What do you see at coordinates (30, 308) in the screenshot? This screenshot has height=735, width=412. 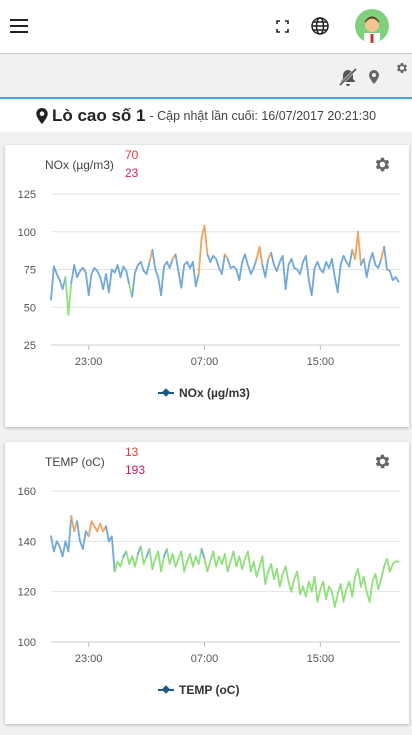 I see `y-tick-label: 50` at bounding box center [30, 308].